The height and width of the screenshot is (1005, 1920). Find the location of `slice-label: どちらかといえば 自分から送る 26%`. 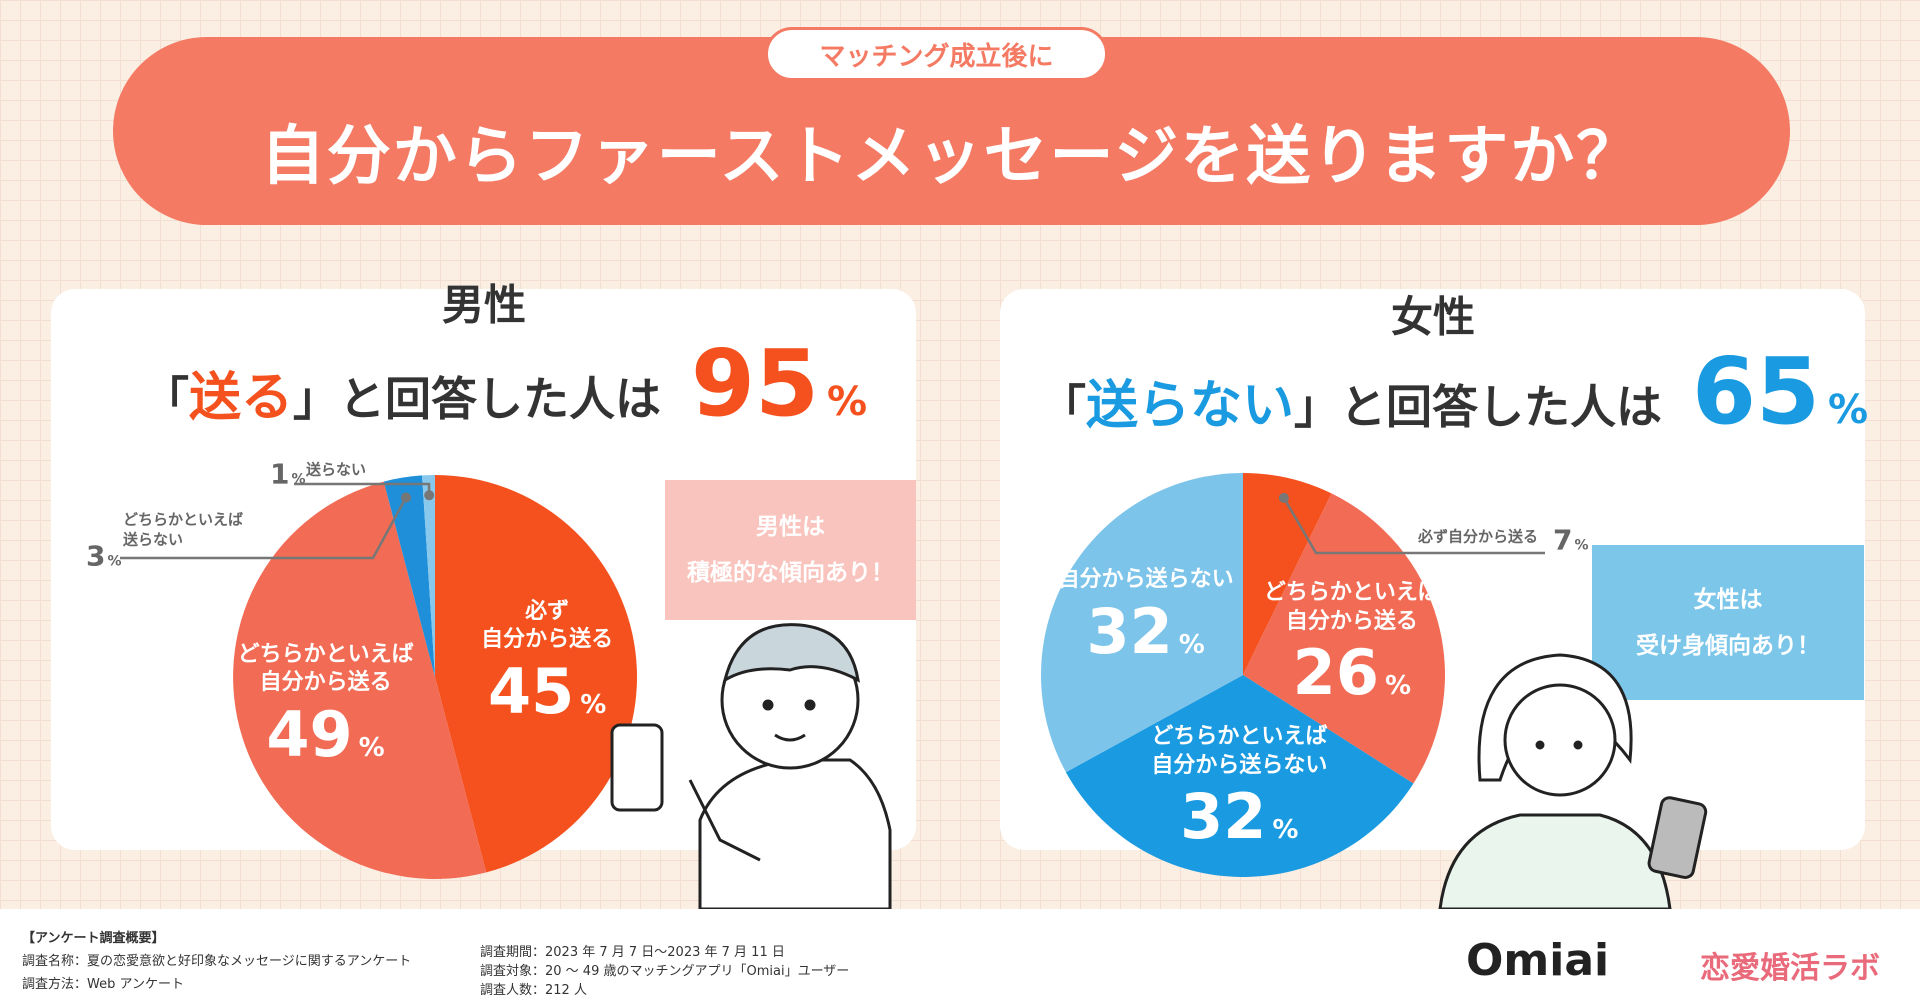

slice-label: どちらかといえば 自分から送る 26% is located at coordinates (1352, 644).